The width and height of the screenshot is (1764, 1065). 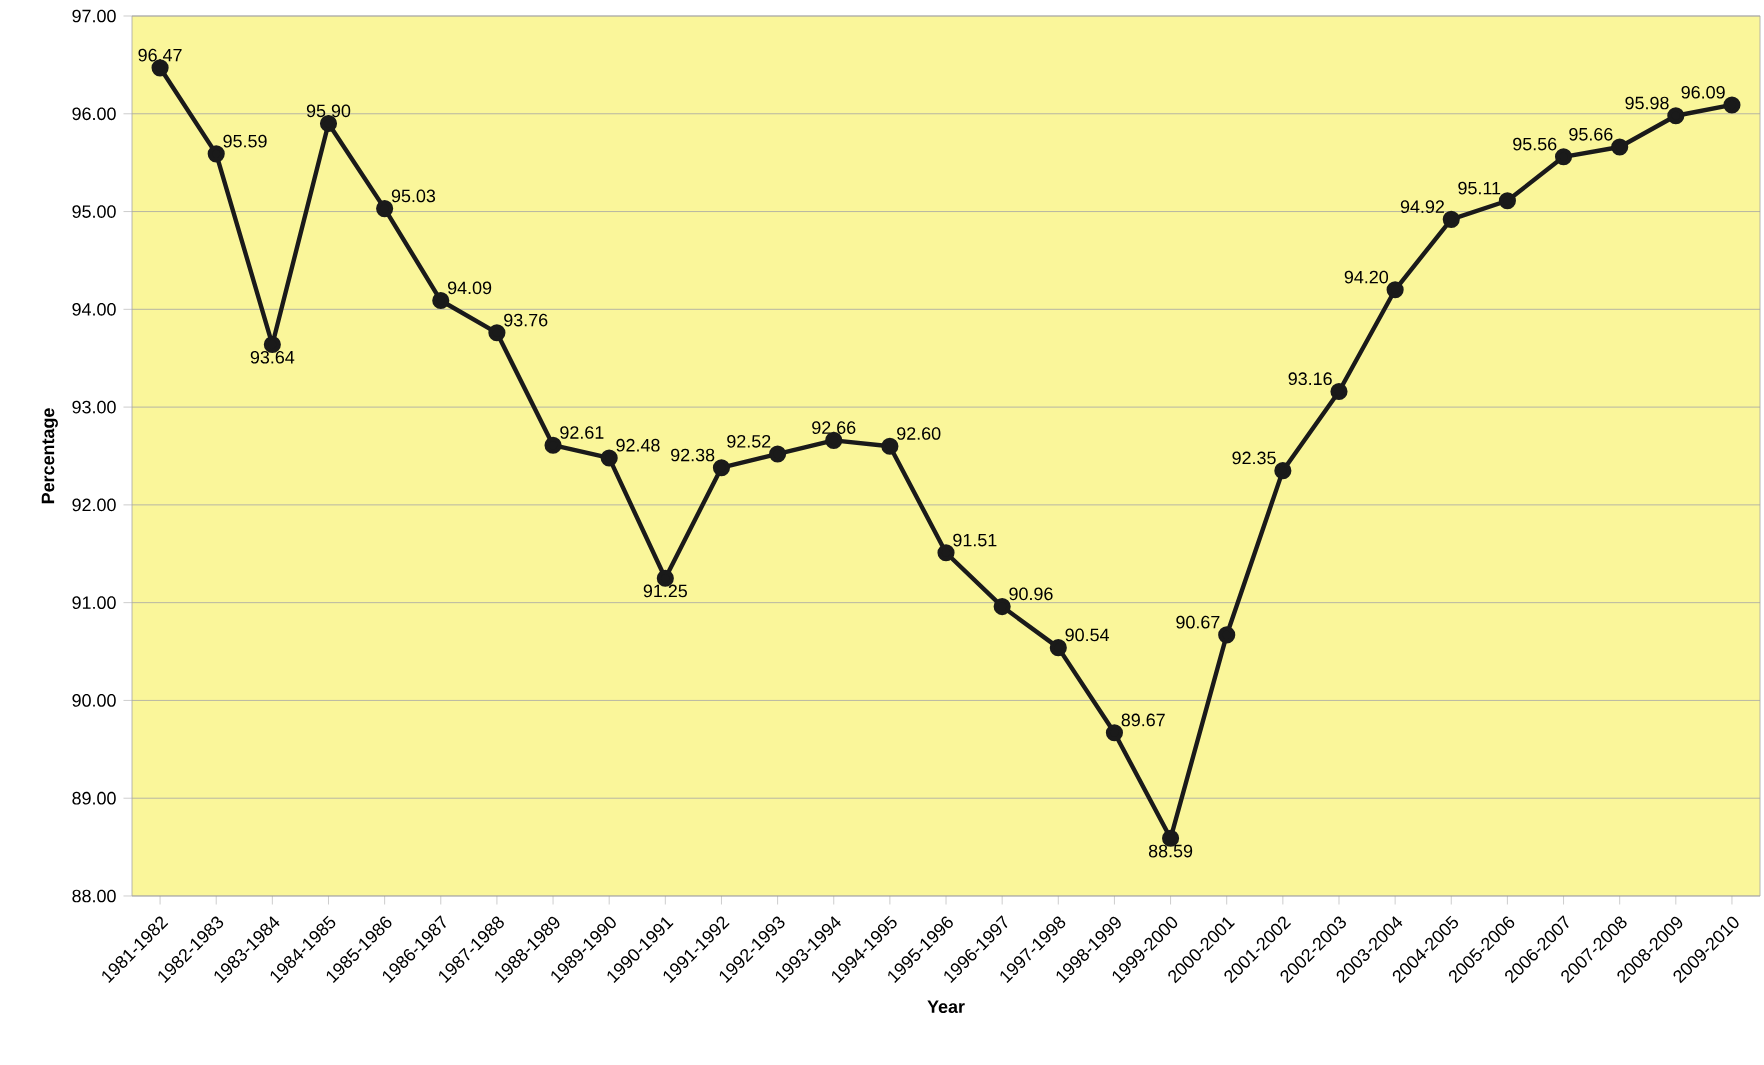 What do you see at coordinates (1031, 594) in the screenshot?
I see `data-label: 90.96` at bounding box center [1031, 594].